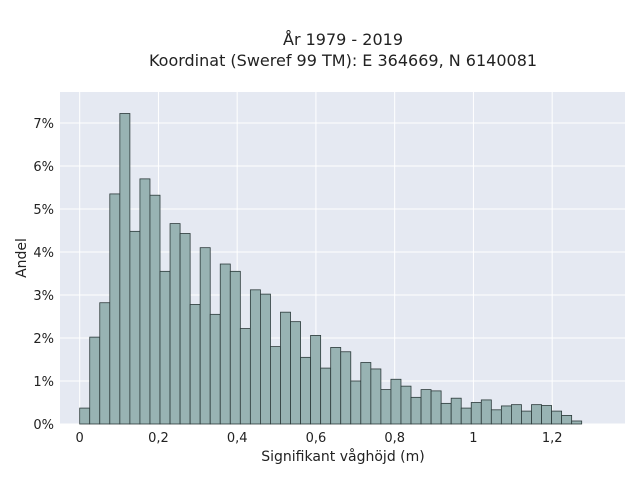  What do you see at coordinates (43, 339) in the screenshot?
I see `y-tick-label: 2%` at bounding box center [43, 339].